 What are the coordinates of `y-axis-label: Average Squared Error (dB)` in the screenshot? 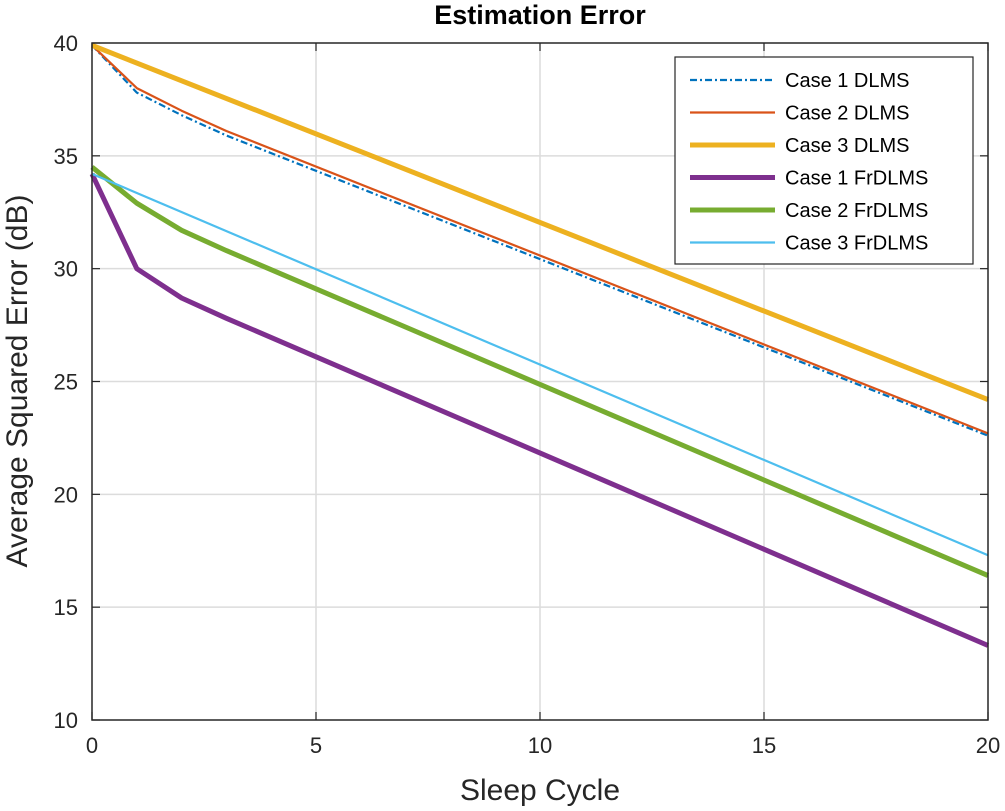 It's located at (17, 381).